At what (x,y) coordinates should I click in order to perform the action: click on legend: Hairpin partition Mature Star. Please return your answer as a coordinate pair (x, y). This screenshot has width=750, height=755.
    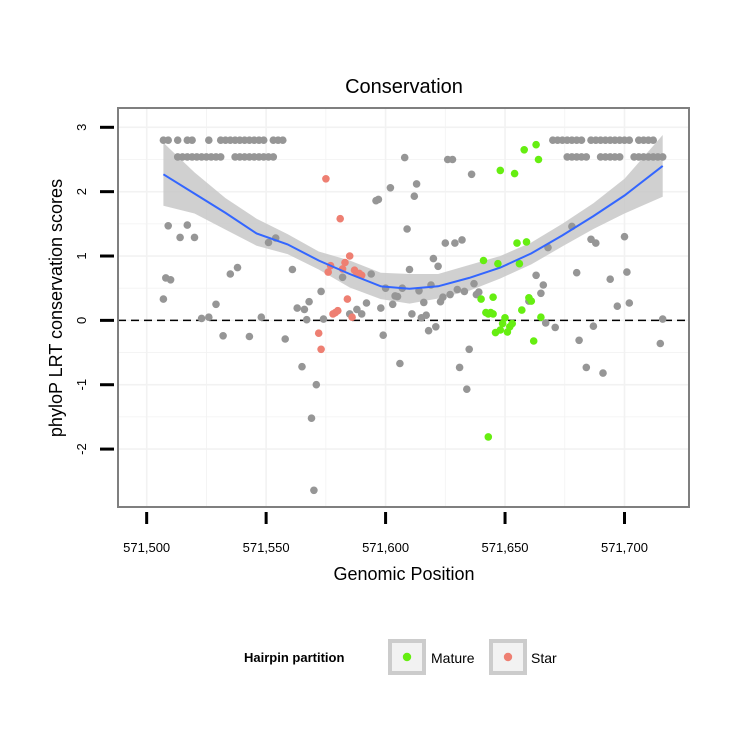
    Looking at the image, I should click on (400, 657).